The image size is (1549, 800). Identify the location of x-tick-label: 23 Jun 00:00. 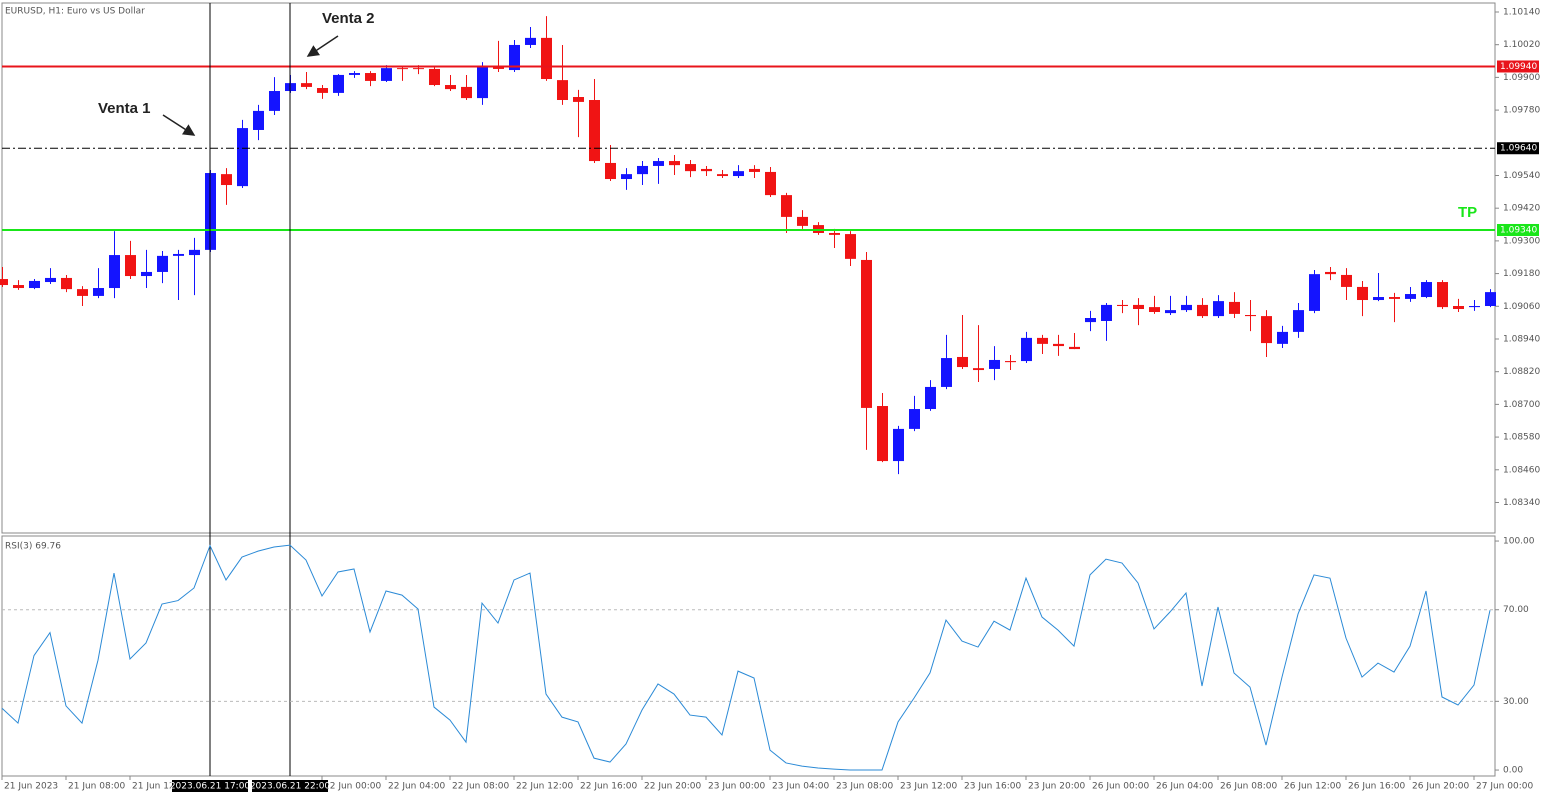
(736, 787).